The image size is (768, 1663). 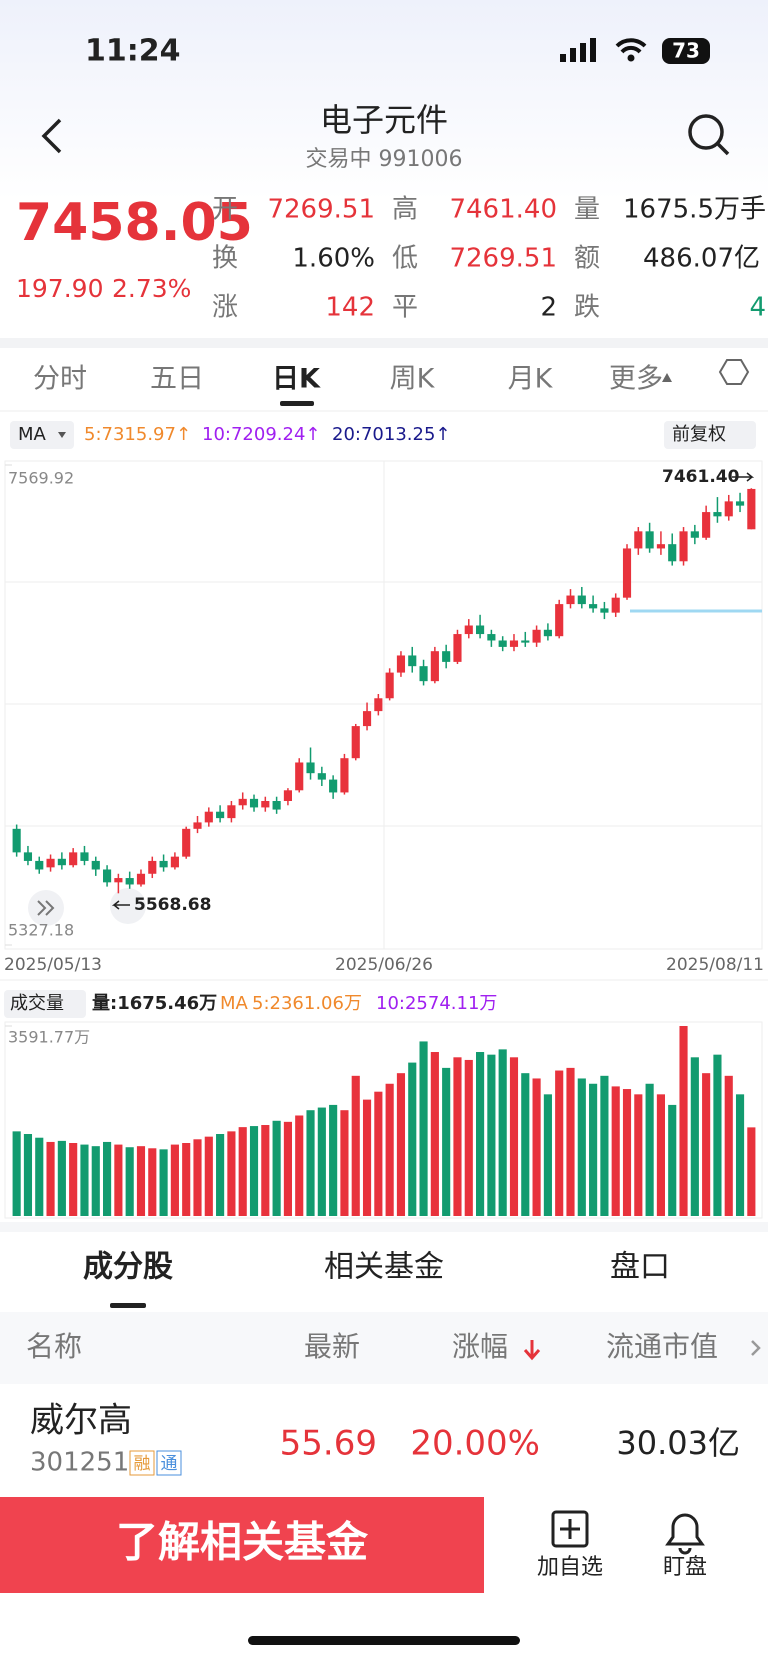 What do you see at coordinates (570, 1567) in the screenshot?
I see `add-watchlist: 加自选` at bounding box center [570, 1567].